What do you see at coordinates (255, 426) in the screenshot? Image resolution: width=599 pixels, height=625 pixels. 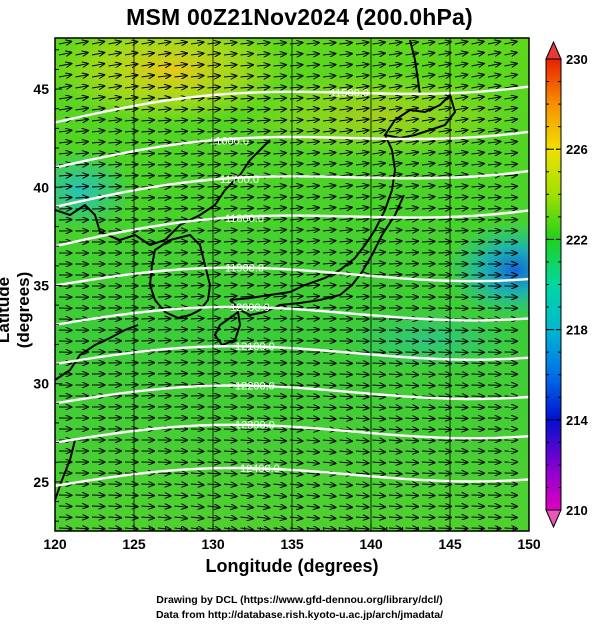 I see `contour-label: 12300.0` at bounding box center [255, 426].